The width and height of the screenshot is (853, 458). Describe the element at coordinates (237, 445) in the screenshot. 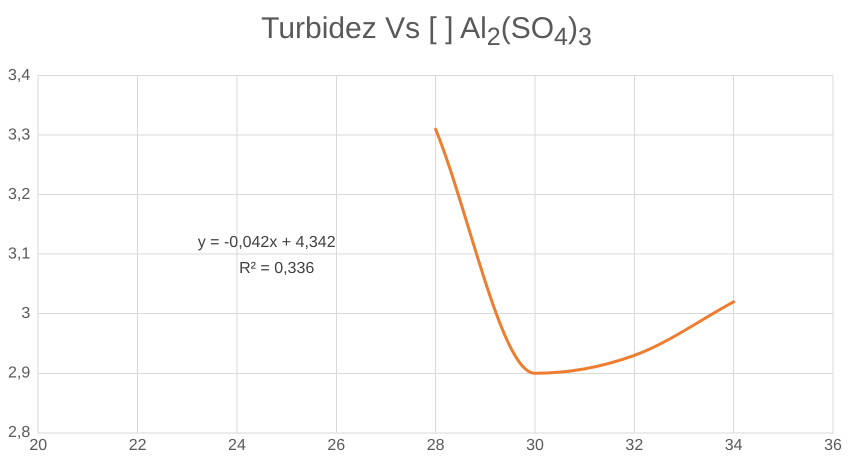

I see `x-tick-label: 24` at that location.